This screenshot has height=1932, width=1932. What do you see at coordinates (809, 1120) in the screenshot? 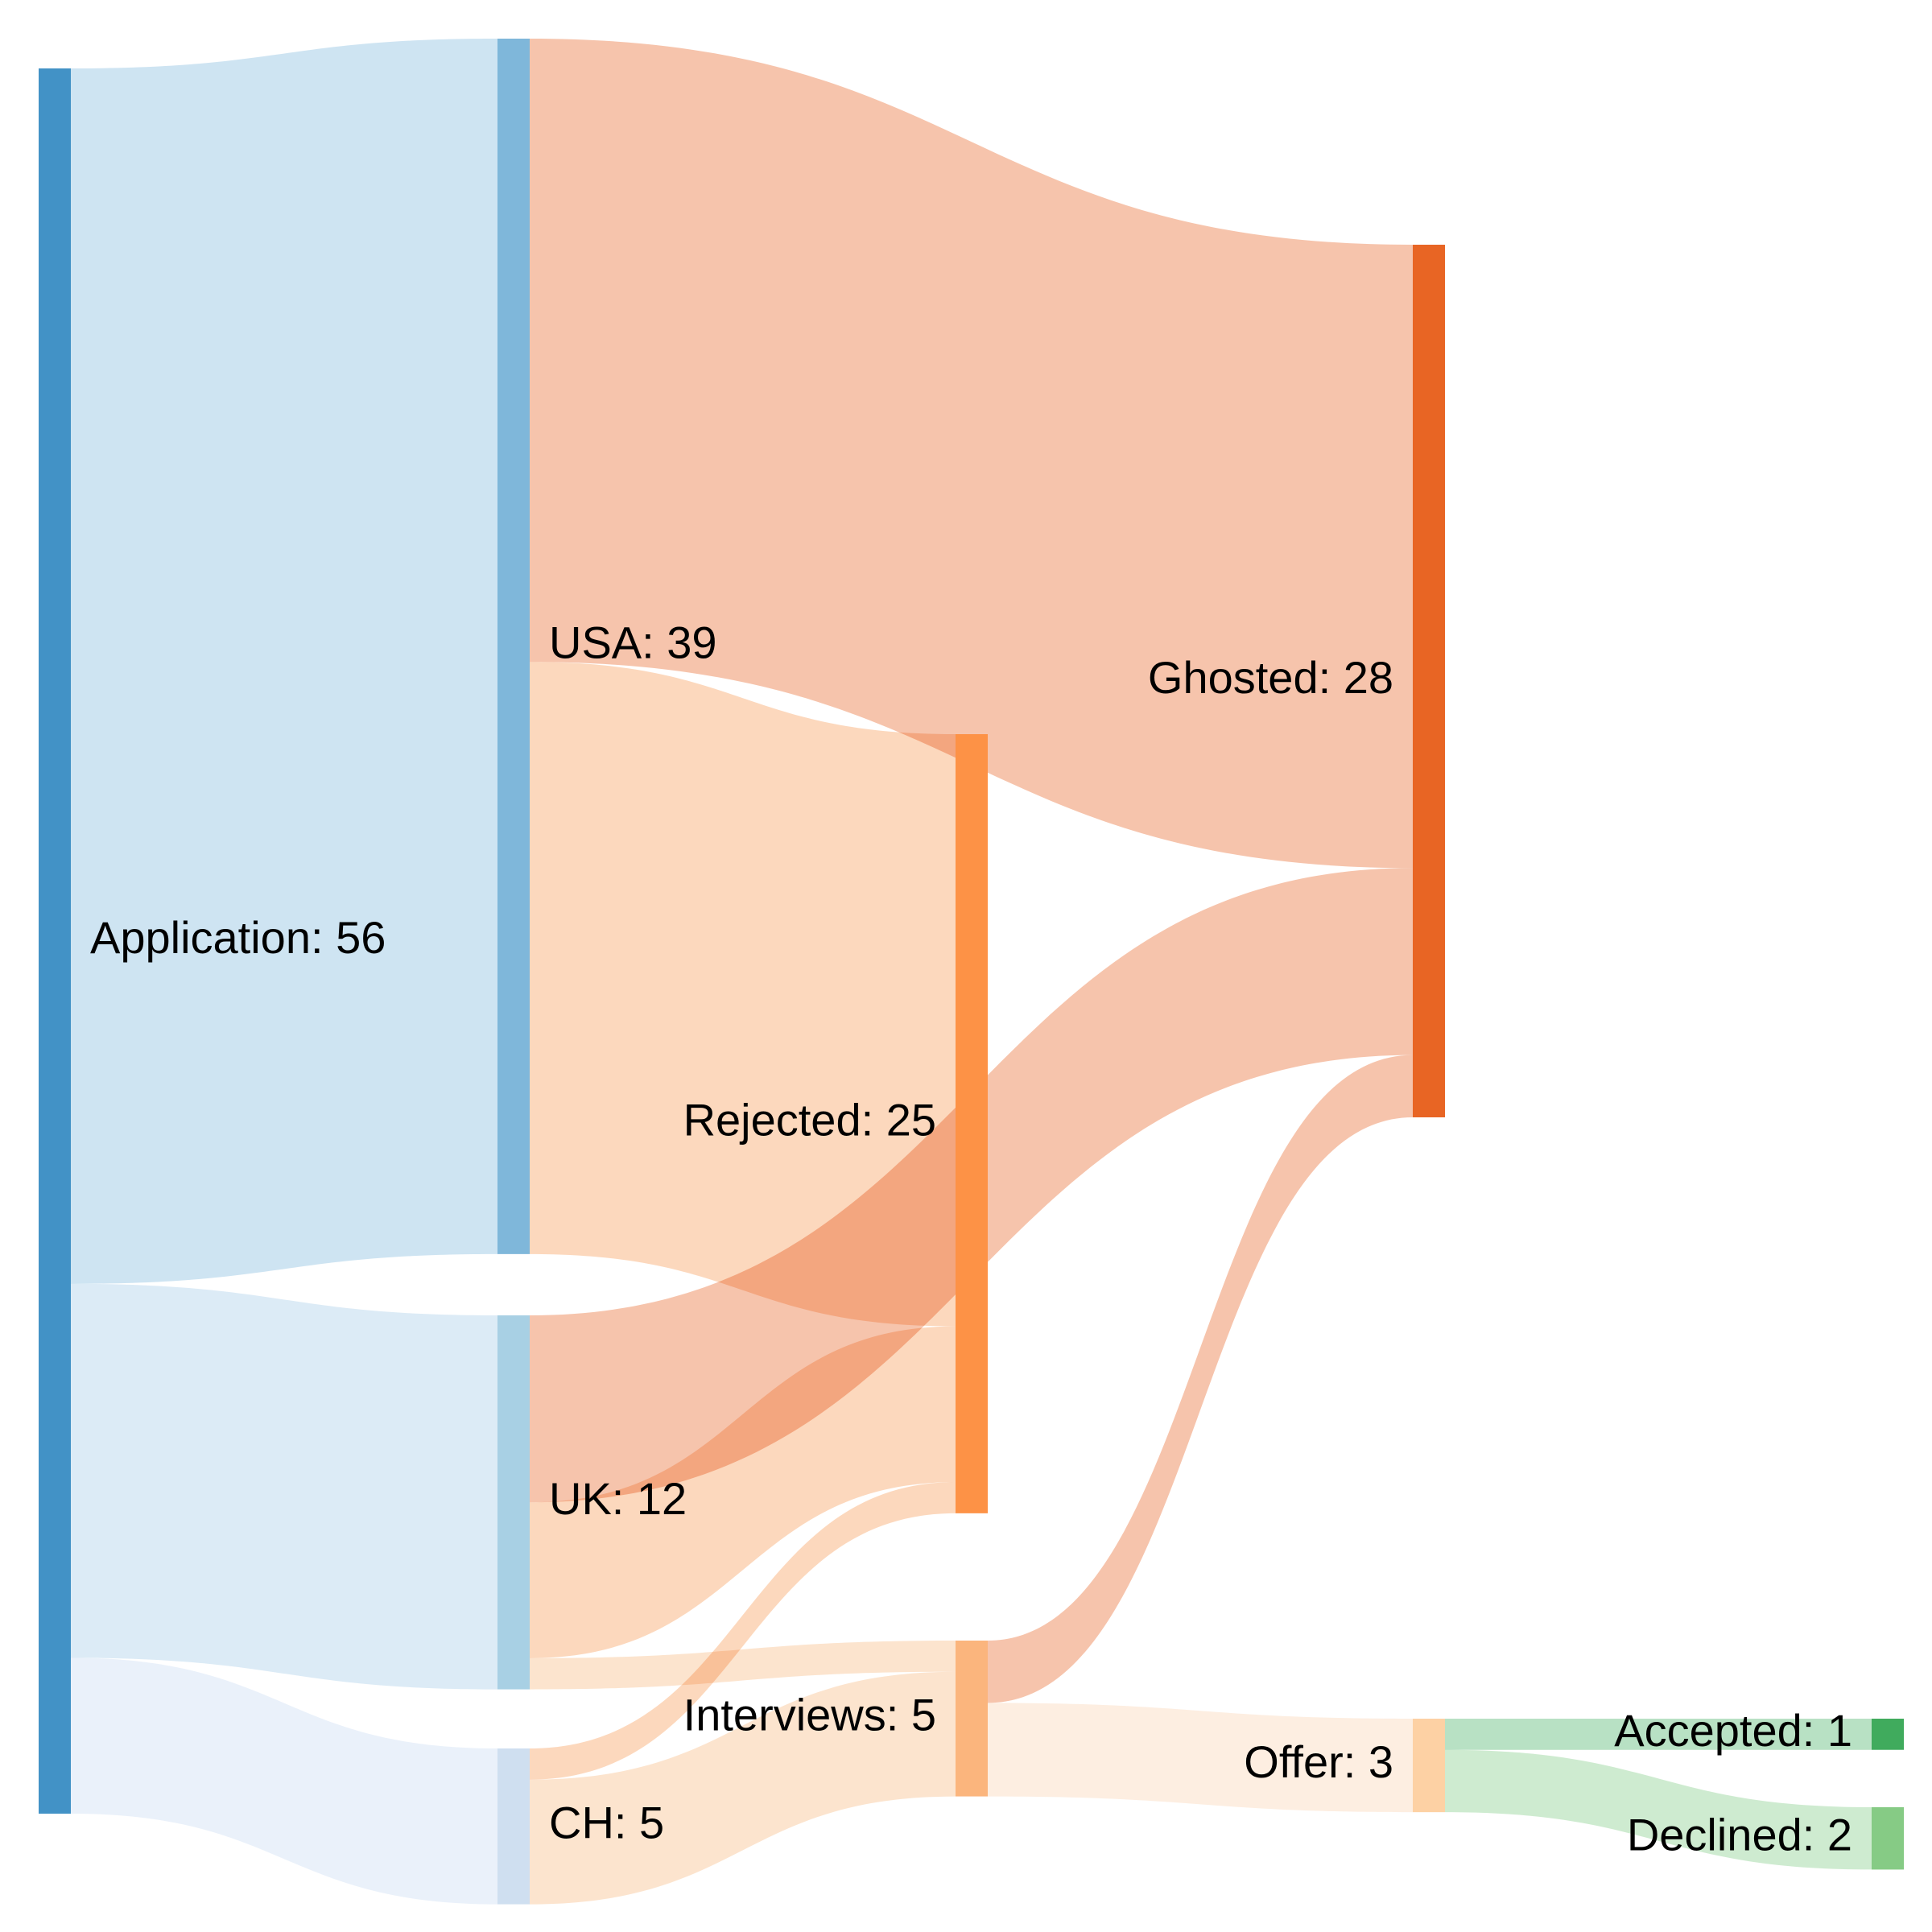
I see `node-label-rejected: Rejected: 25` at bounding box center [809, 1120].